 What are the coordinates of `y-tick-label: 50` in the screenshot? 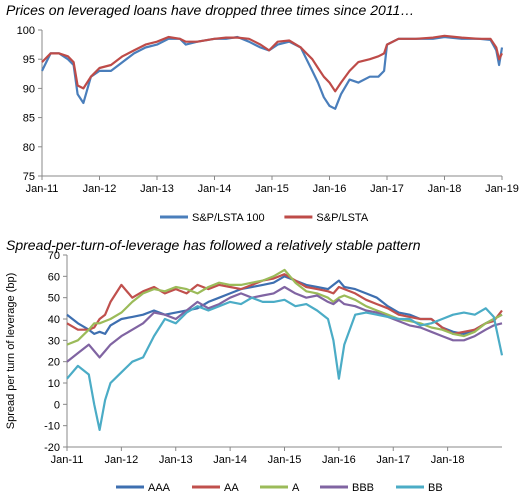 It's located at (54, 299).